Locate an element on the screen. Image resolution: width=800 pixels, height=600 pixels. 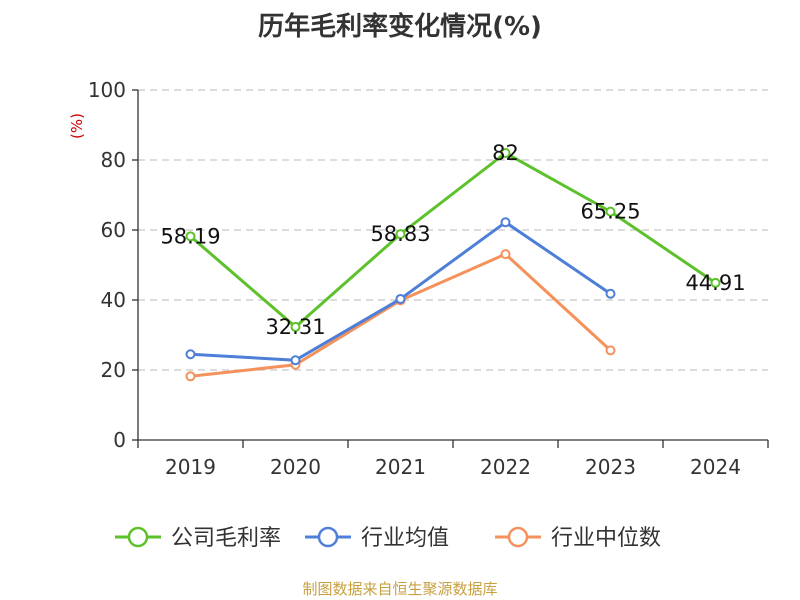
legend-label: 行业均值 is located at coordinates (405, 538).